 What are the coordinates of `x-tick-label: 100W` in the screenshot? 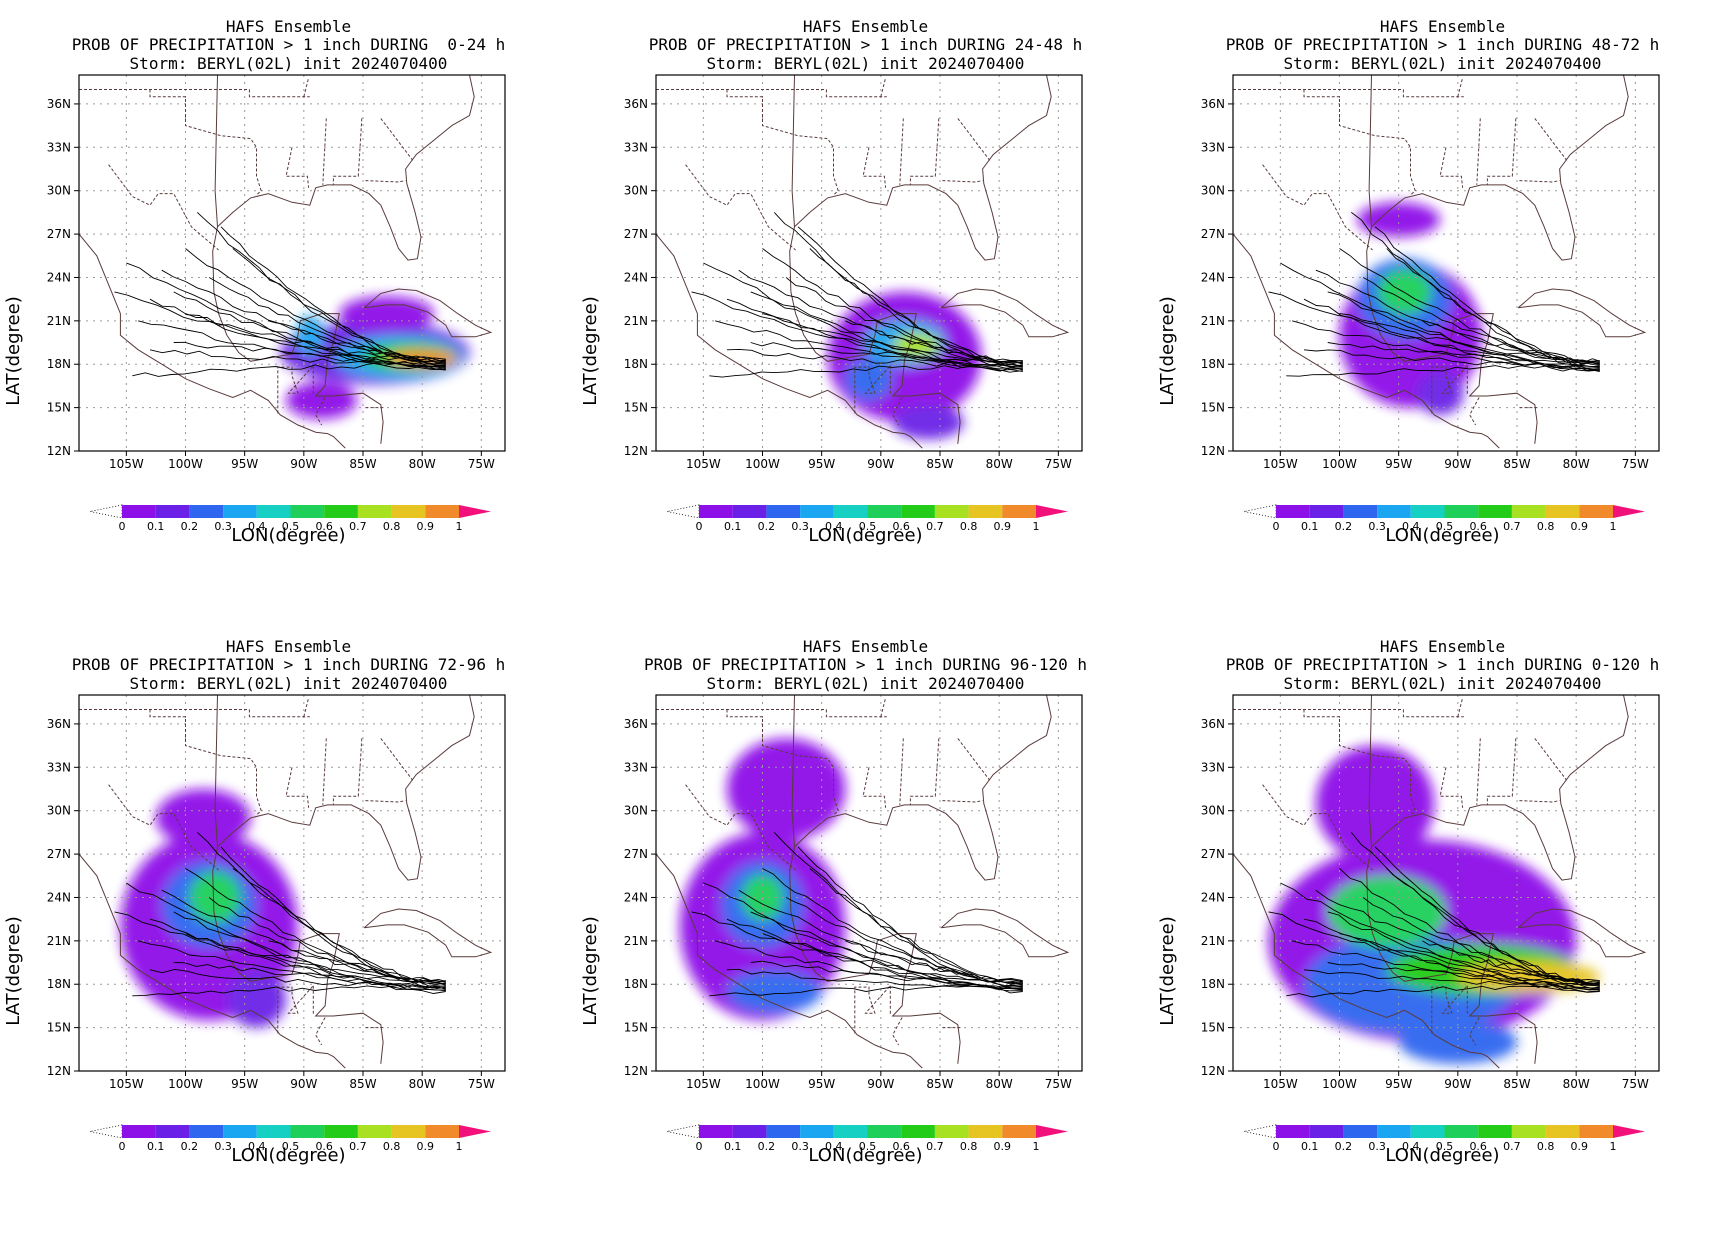 It's located at (1339, 1084).